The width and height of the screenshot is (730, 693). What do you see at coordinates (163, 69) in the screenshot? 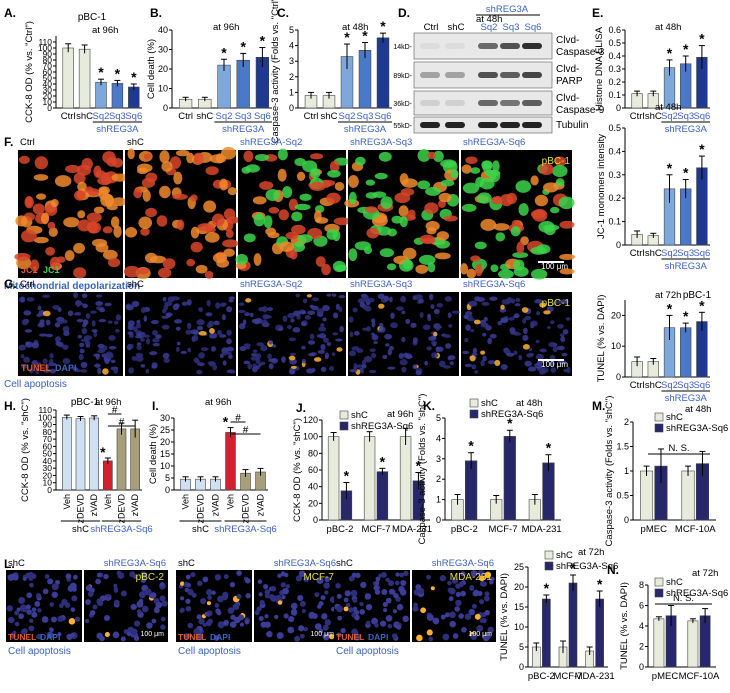
I see `y-tick-label: 20` at bounding box center [163, 69].